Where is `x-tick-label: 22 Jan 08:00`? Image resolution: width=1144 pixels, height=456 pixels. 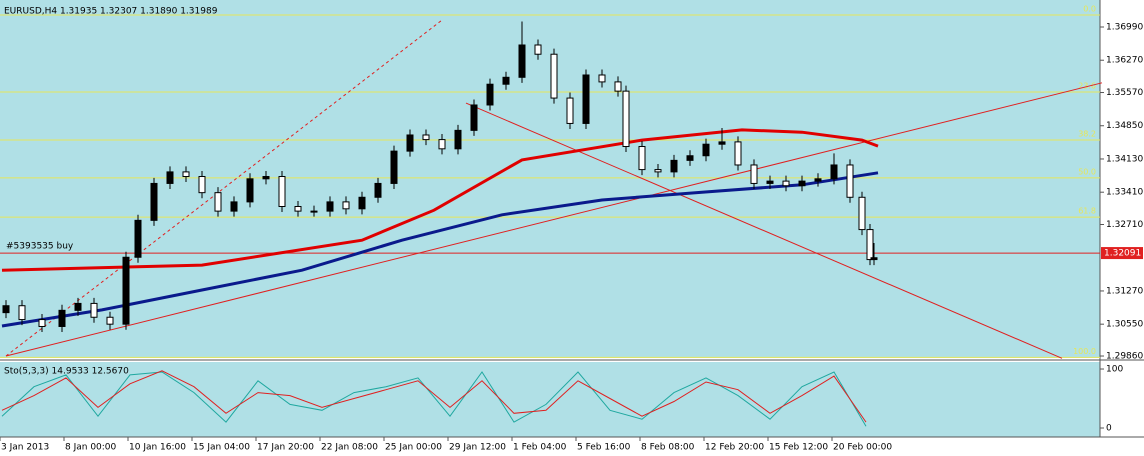
x-tick-label: 22 Jan 08:00 is located at coordinates (349, 448).